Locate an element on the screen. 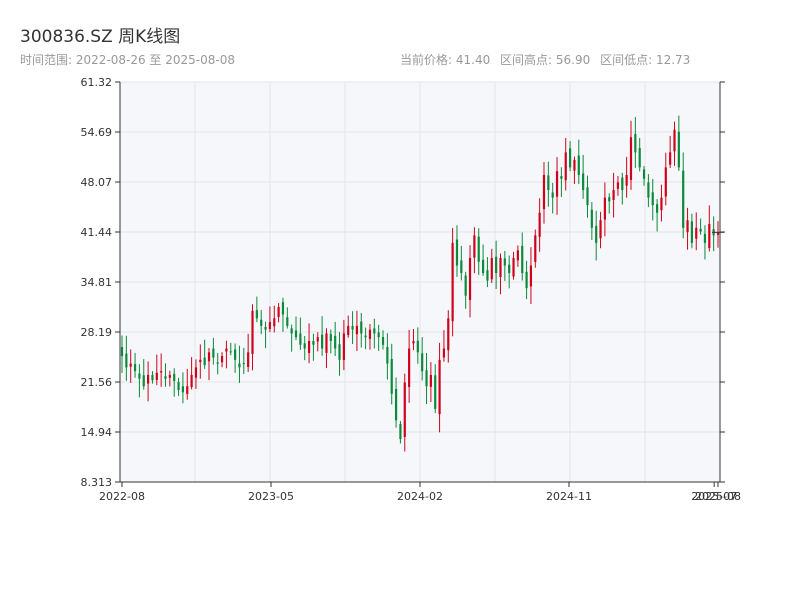  date-range-label: 时间范围: 2022-08-26 至 2025-08-08 is located at coordinates (127, 60).